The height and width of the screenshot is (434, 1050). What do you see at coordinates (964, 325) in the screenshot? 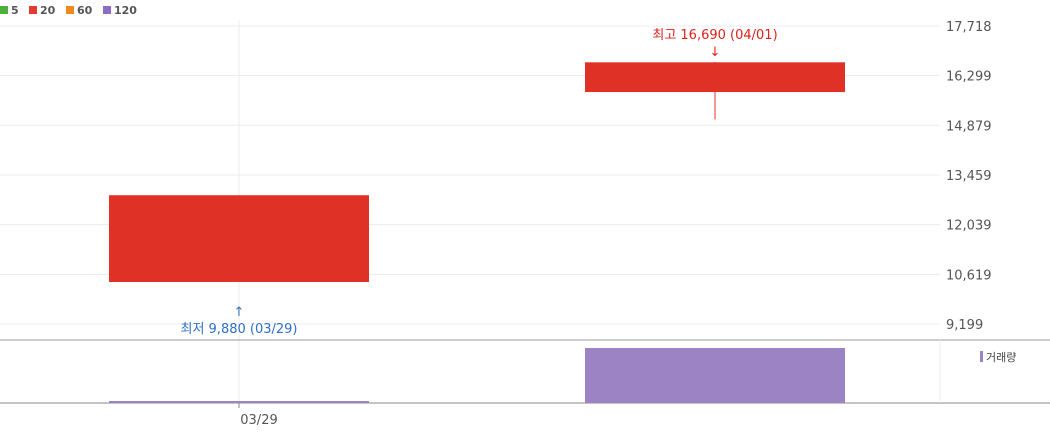
I see `y-tick-label: 9,199` at bounding box center [964, 325].